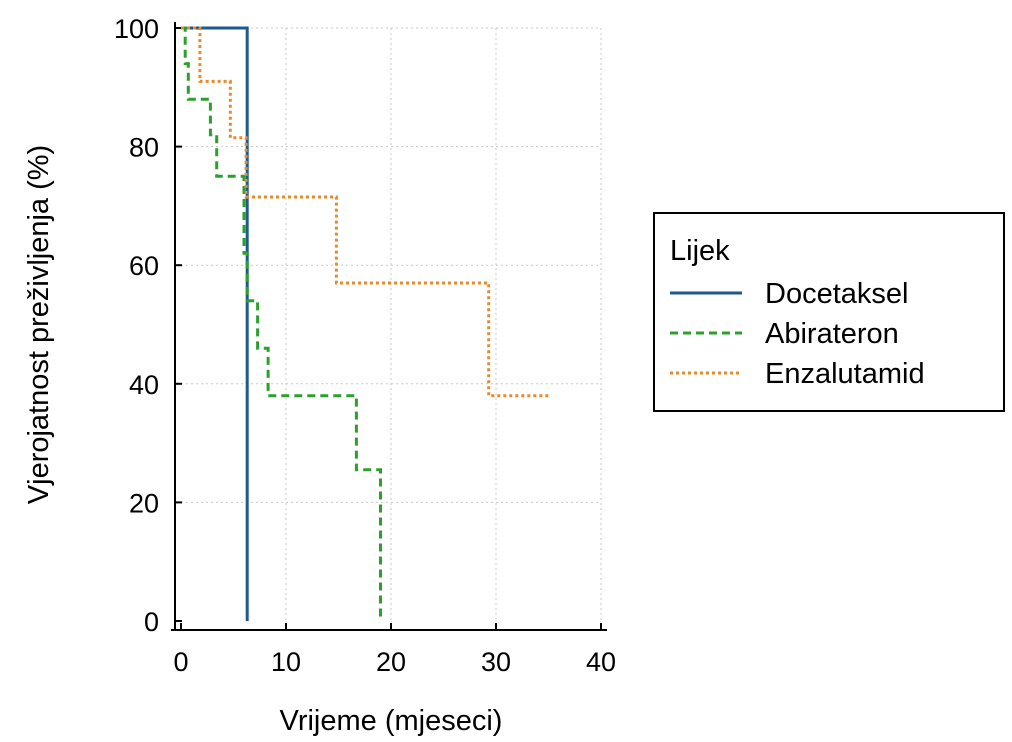  Describe the element at coordinates (144, 385) in the screenshot. I see `y-tick-label: 40` at that location.